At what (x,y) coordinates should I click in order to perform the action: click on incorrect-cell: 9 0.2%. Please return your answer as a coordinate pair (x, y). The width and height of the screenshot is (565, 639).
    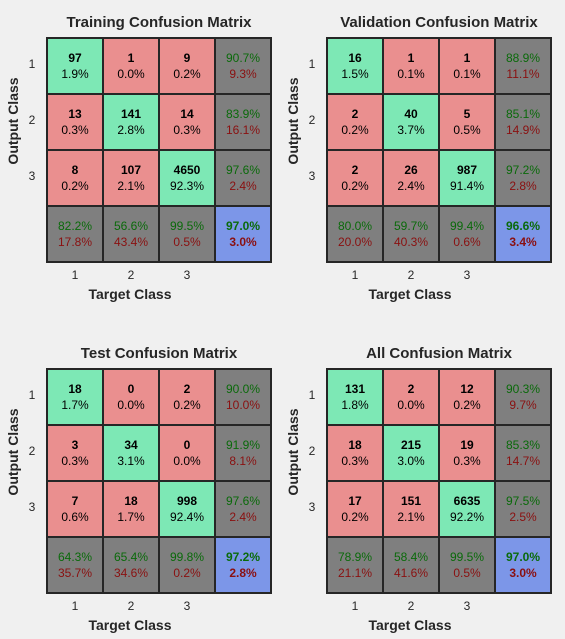
    Looking at the image, I should click on (187, 66).